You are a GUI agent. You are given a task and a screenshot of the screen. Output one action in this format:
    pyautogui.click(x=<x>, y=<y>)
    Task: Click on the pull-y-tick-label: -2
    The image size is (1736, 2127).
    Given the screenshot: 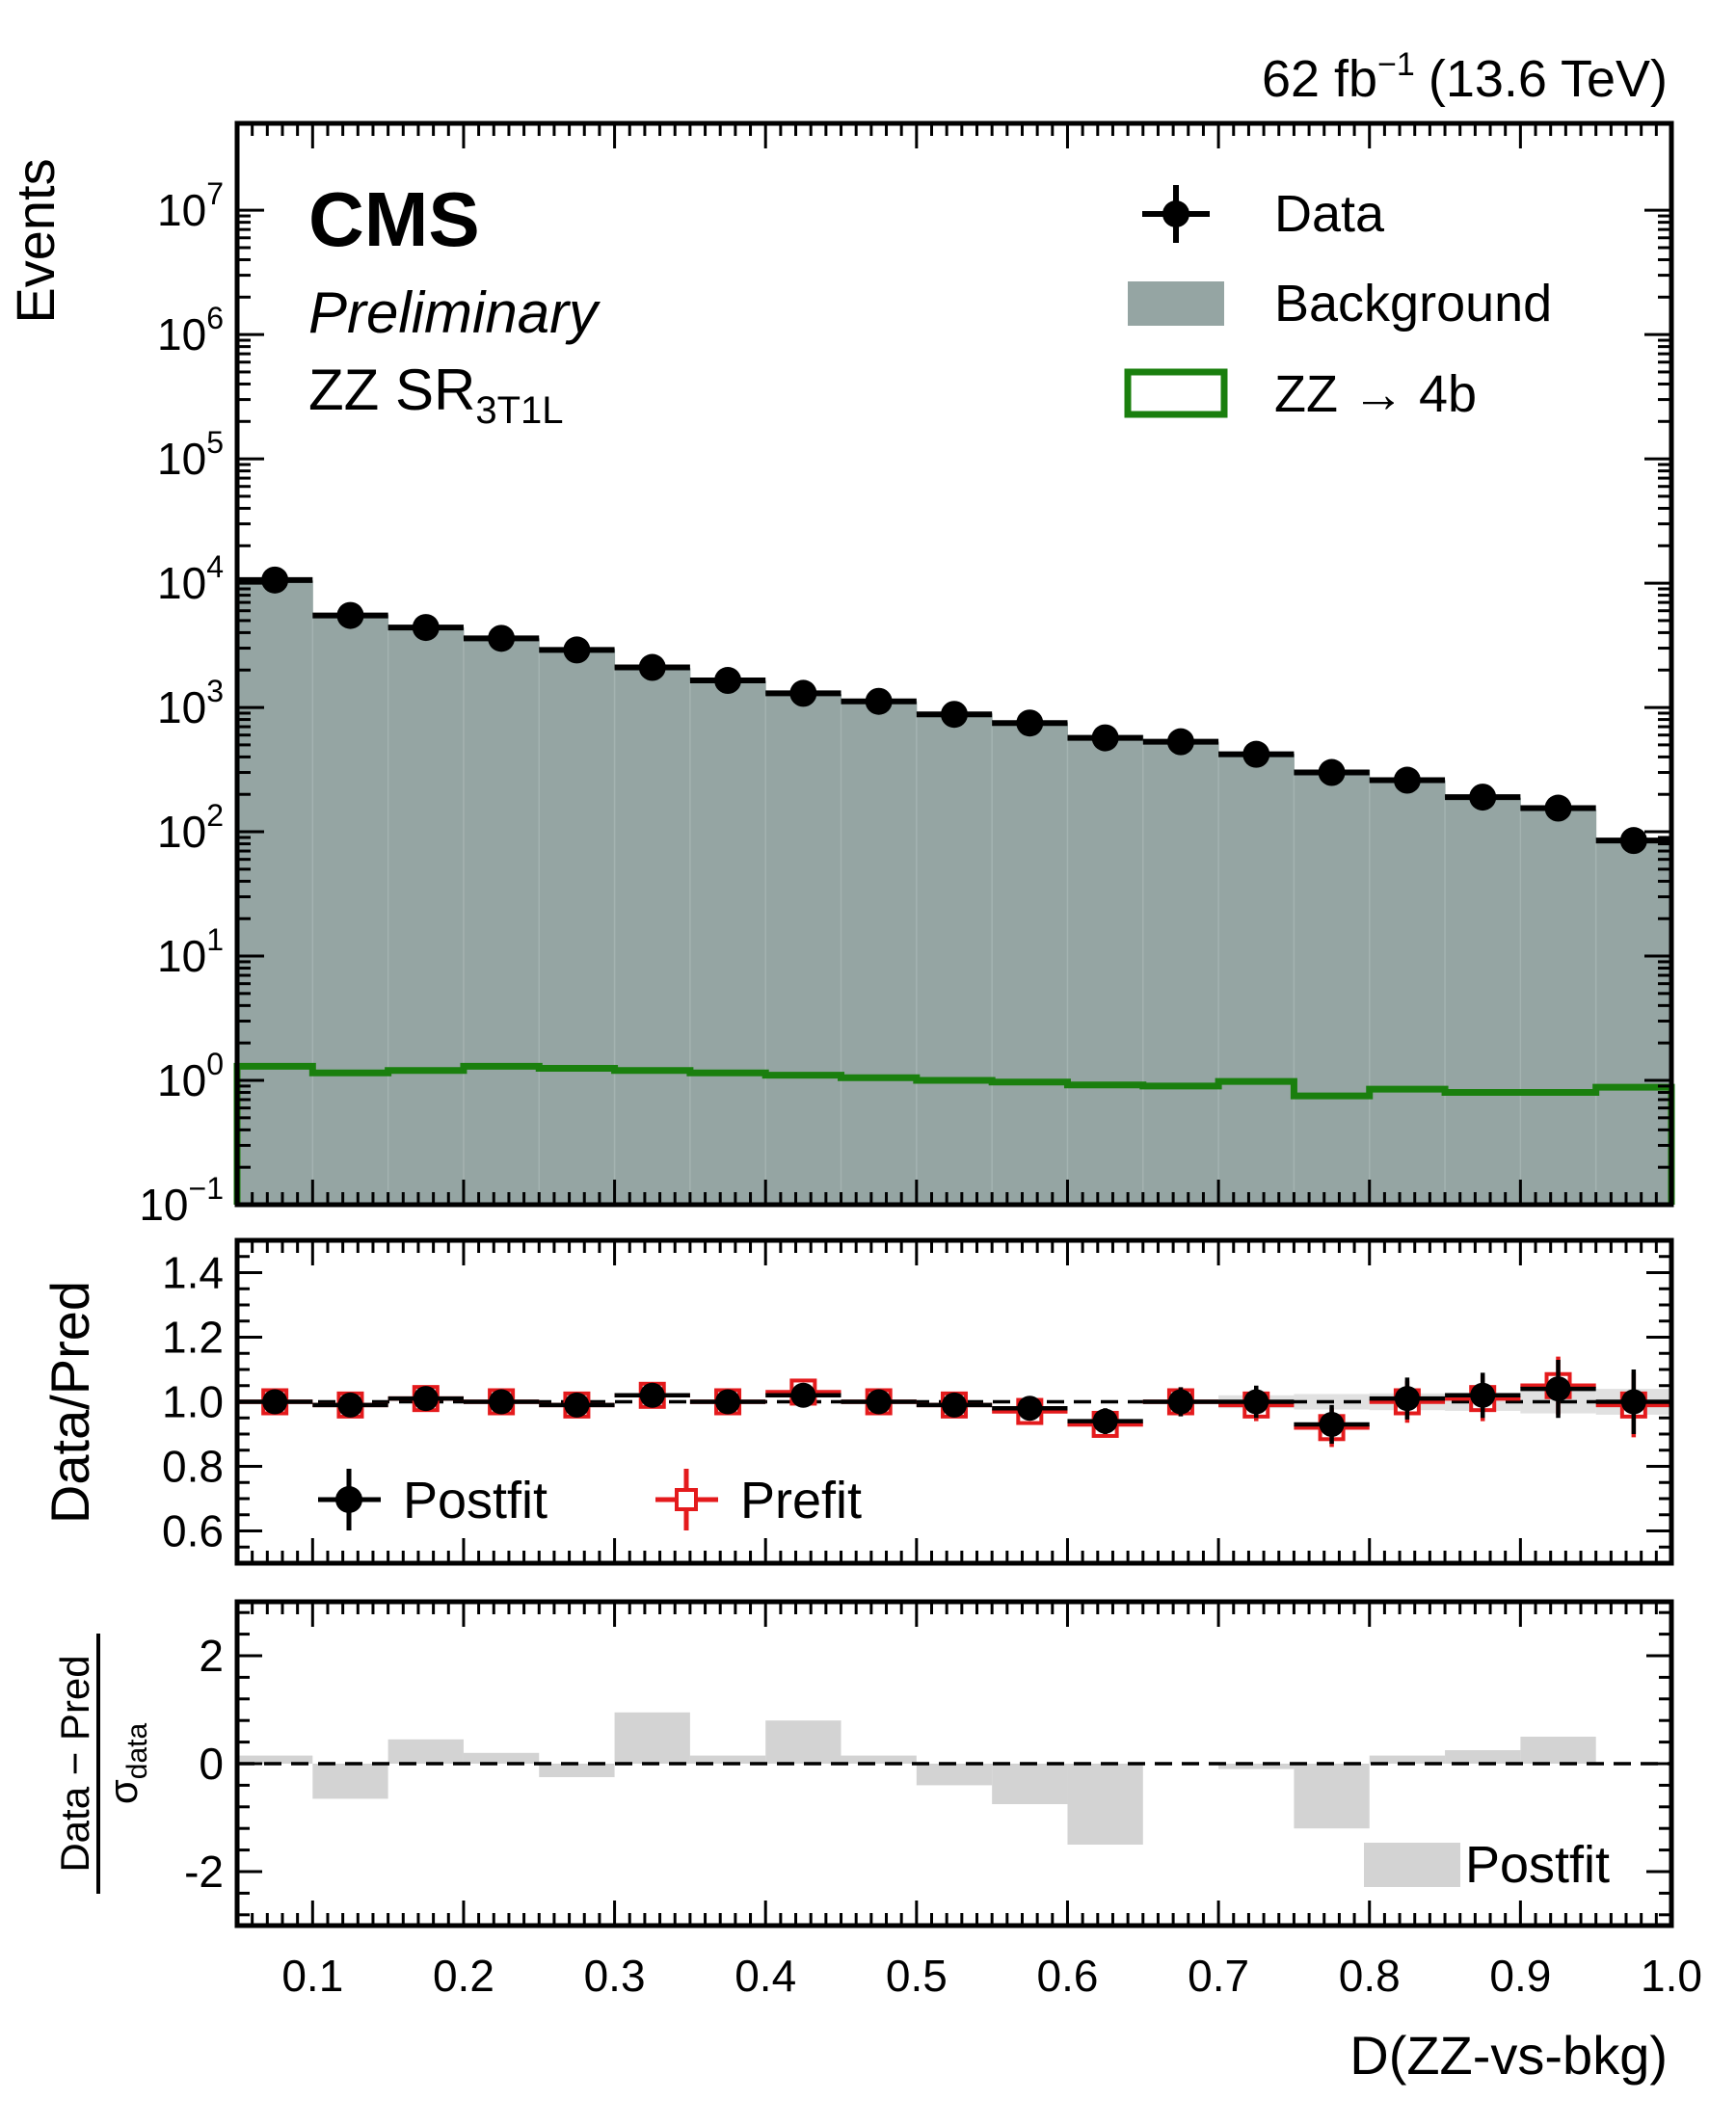 What is the action you would take?
    pyautogui.click(x=204, y=1872)
    